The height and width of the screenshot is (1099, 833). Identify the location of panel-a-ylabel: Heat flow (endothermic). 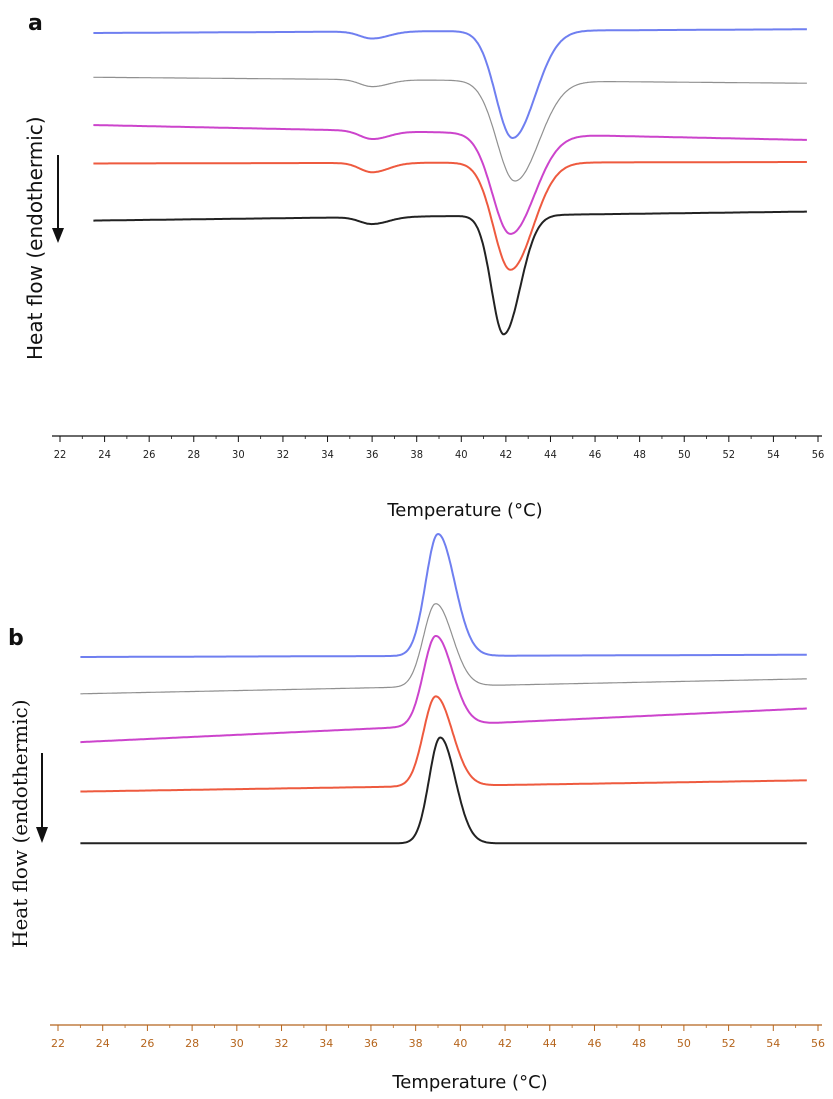
(35, 238).